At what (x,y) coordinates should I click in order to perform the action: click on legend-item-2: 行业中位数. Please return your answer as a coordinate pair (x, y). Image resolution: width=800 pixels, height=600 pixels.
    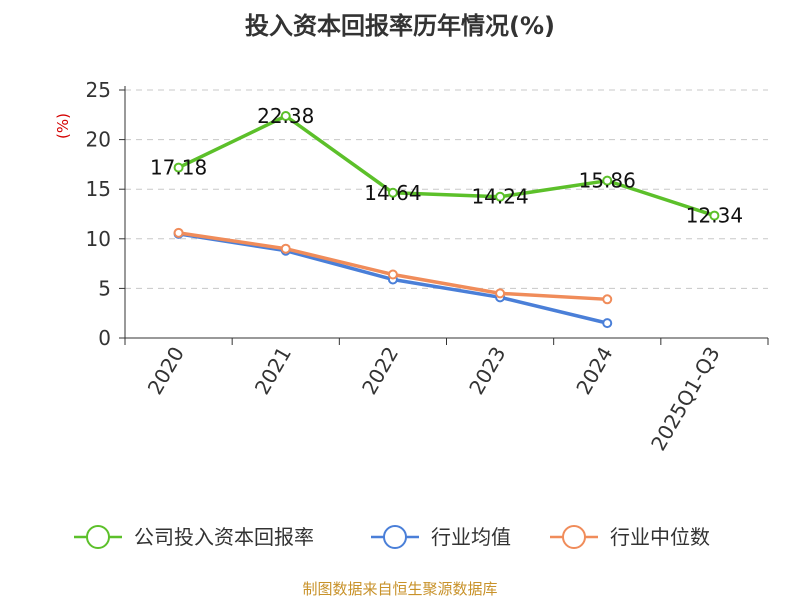
    Looking at the image, I should click on (630, 537).